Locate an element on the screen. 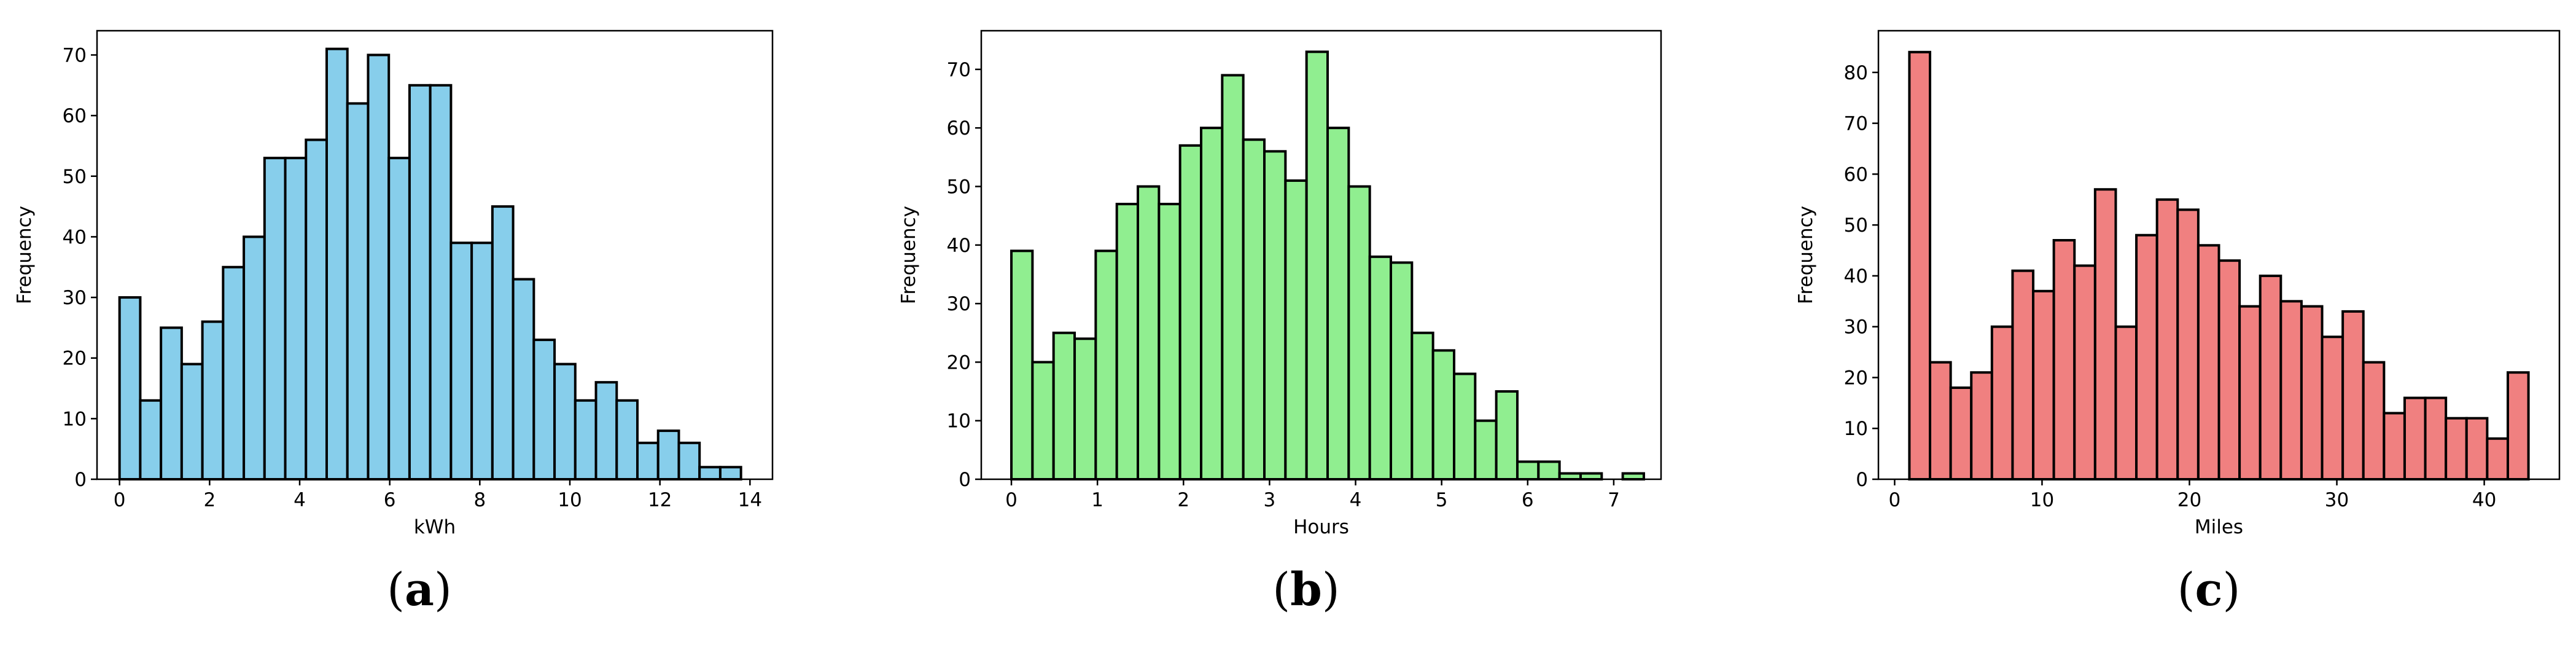 The width and height of the screenshot is (2576, 647). y-axis-label: Frequency is located at coordinates (1806, 255).